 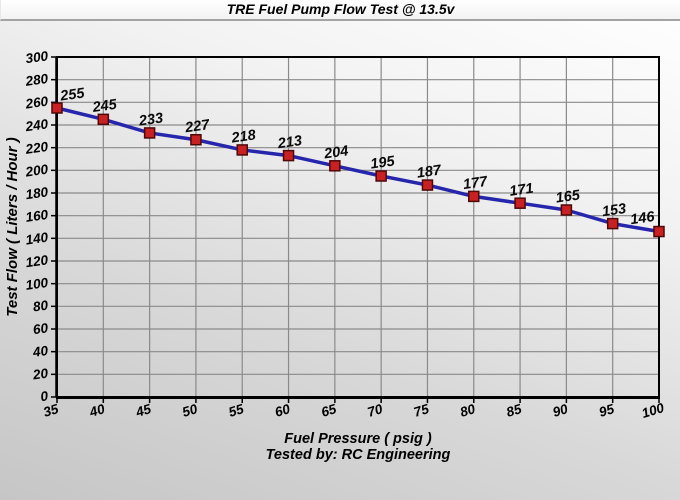 I want to click on y-tick-label: 120, so click(x=37, y=261).